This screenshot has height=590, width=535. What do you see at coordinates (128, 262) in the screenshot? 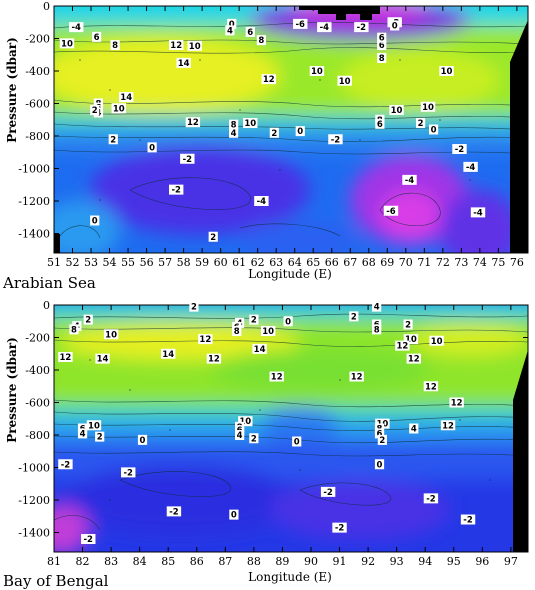
I see `x-tick-label: 55` at bounding box center [128, 262].